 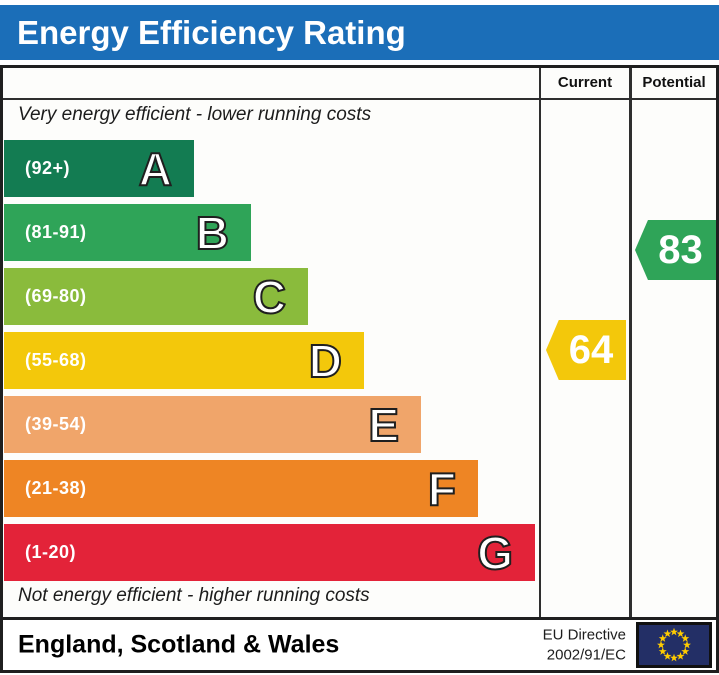 I want to click on band-row-b: (81-91) B, so click(x=127, y=232).